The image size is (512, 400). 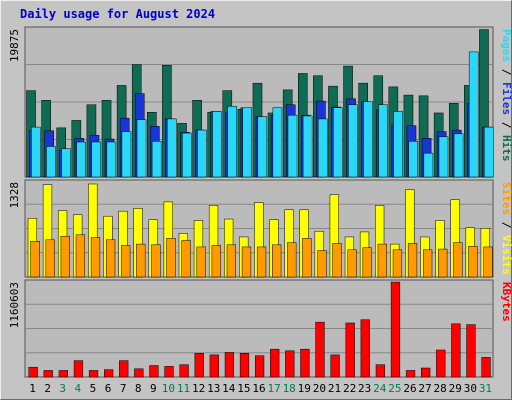 I want to click on y-axis-max-label: 19875, so click(x=14, y=45).